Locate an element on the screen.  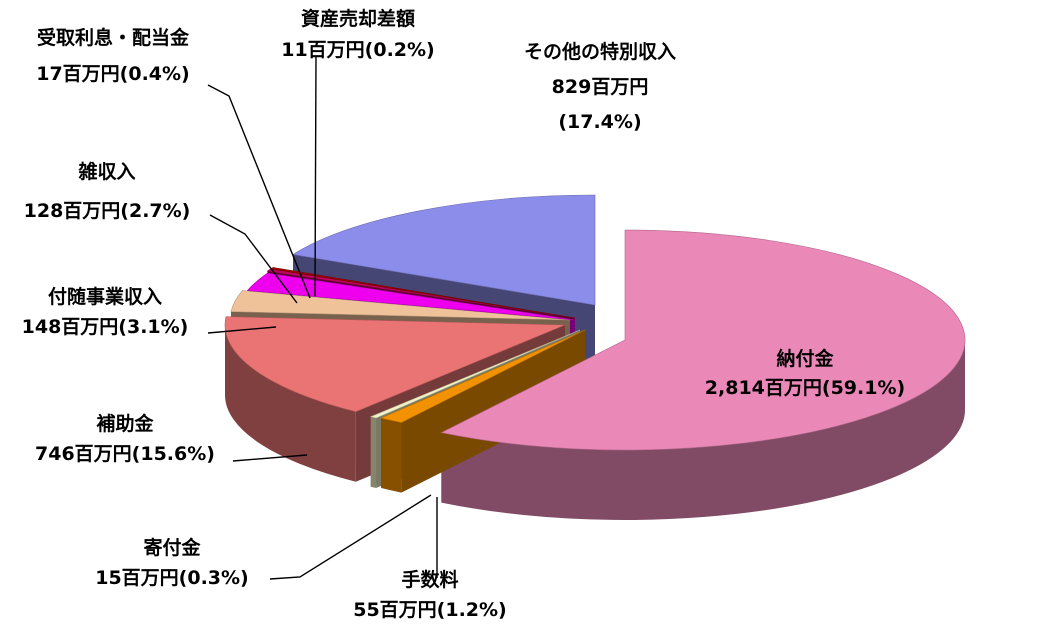
label-補助金-value: 746百万円(15.6%) is located at coordinates (125, 454).